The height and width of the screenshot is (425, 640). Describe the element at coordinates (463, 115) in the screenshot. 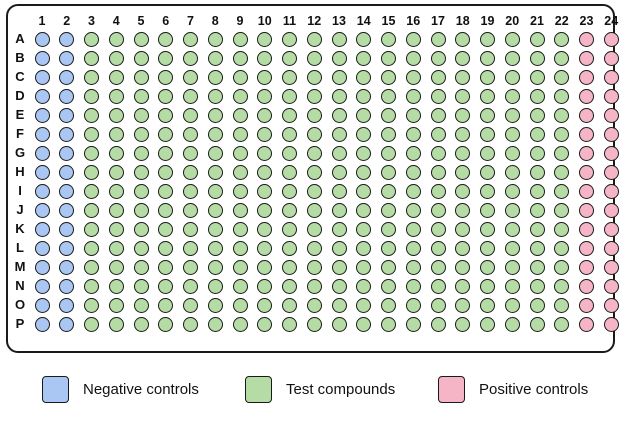

I see `well-E18` at that location.